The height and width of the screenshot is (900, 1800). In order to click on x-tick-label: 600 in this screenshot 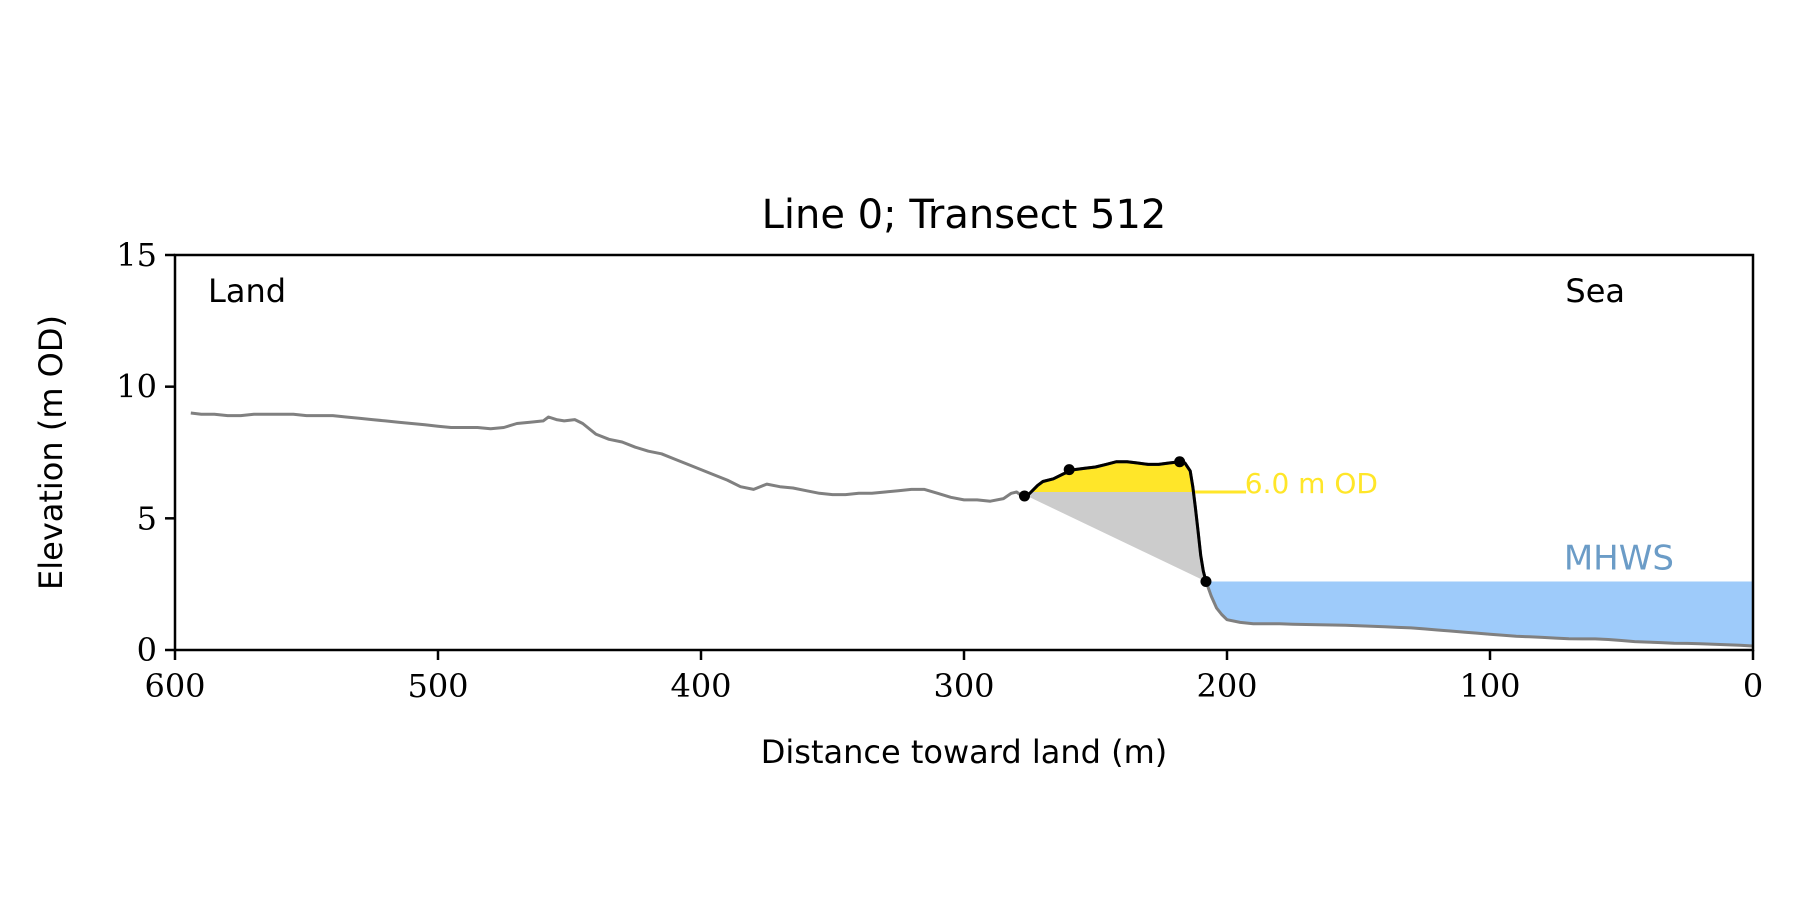, I will do `click(174, 686)`.